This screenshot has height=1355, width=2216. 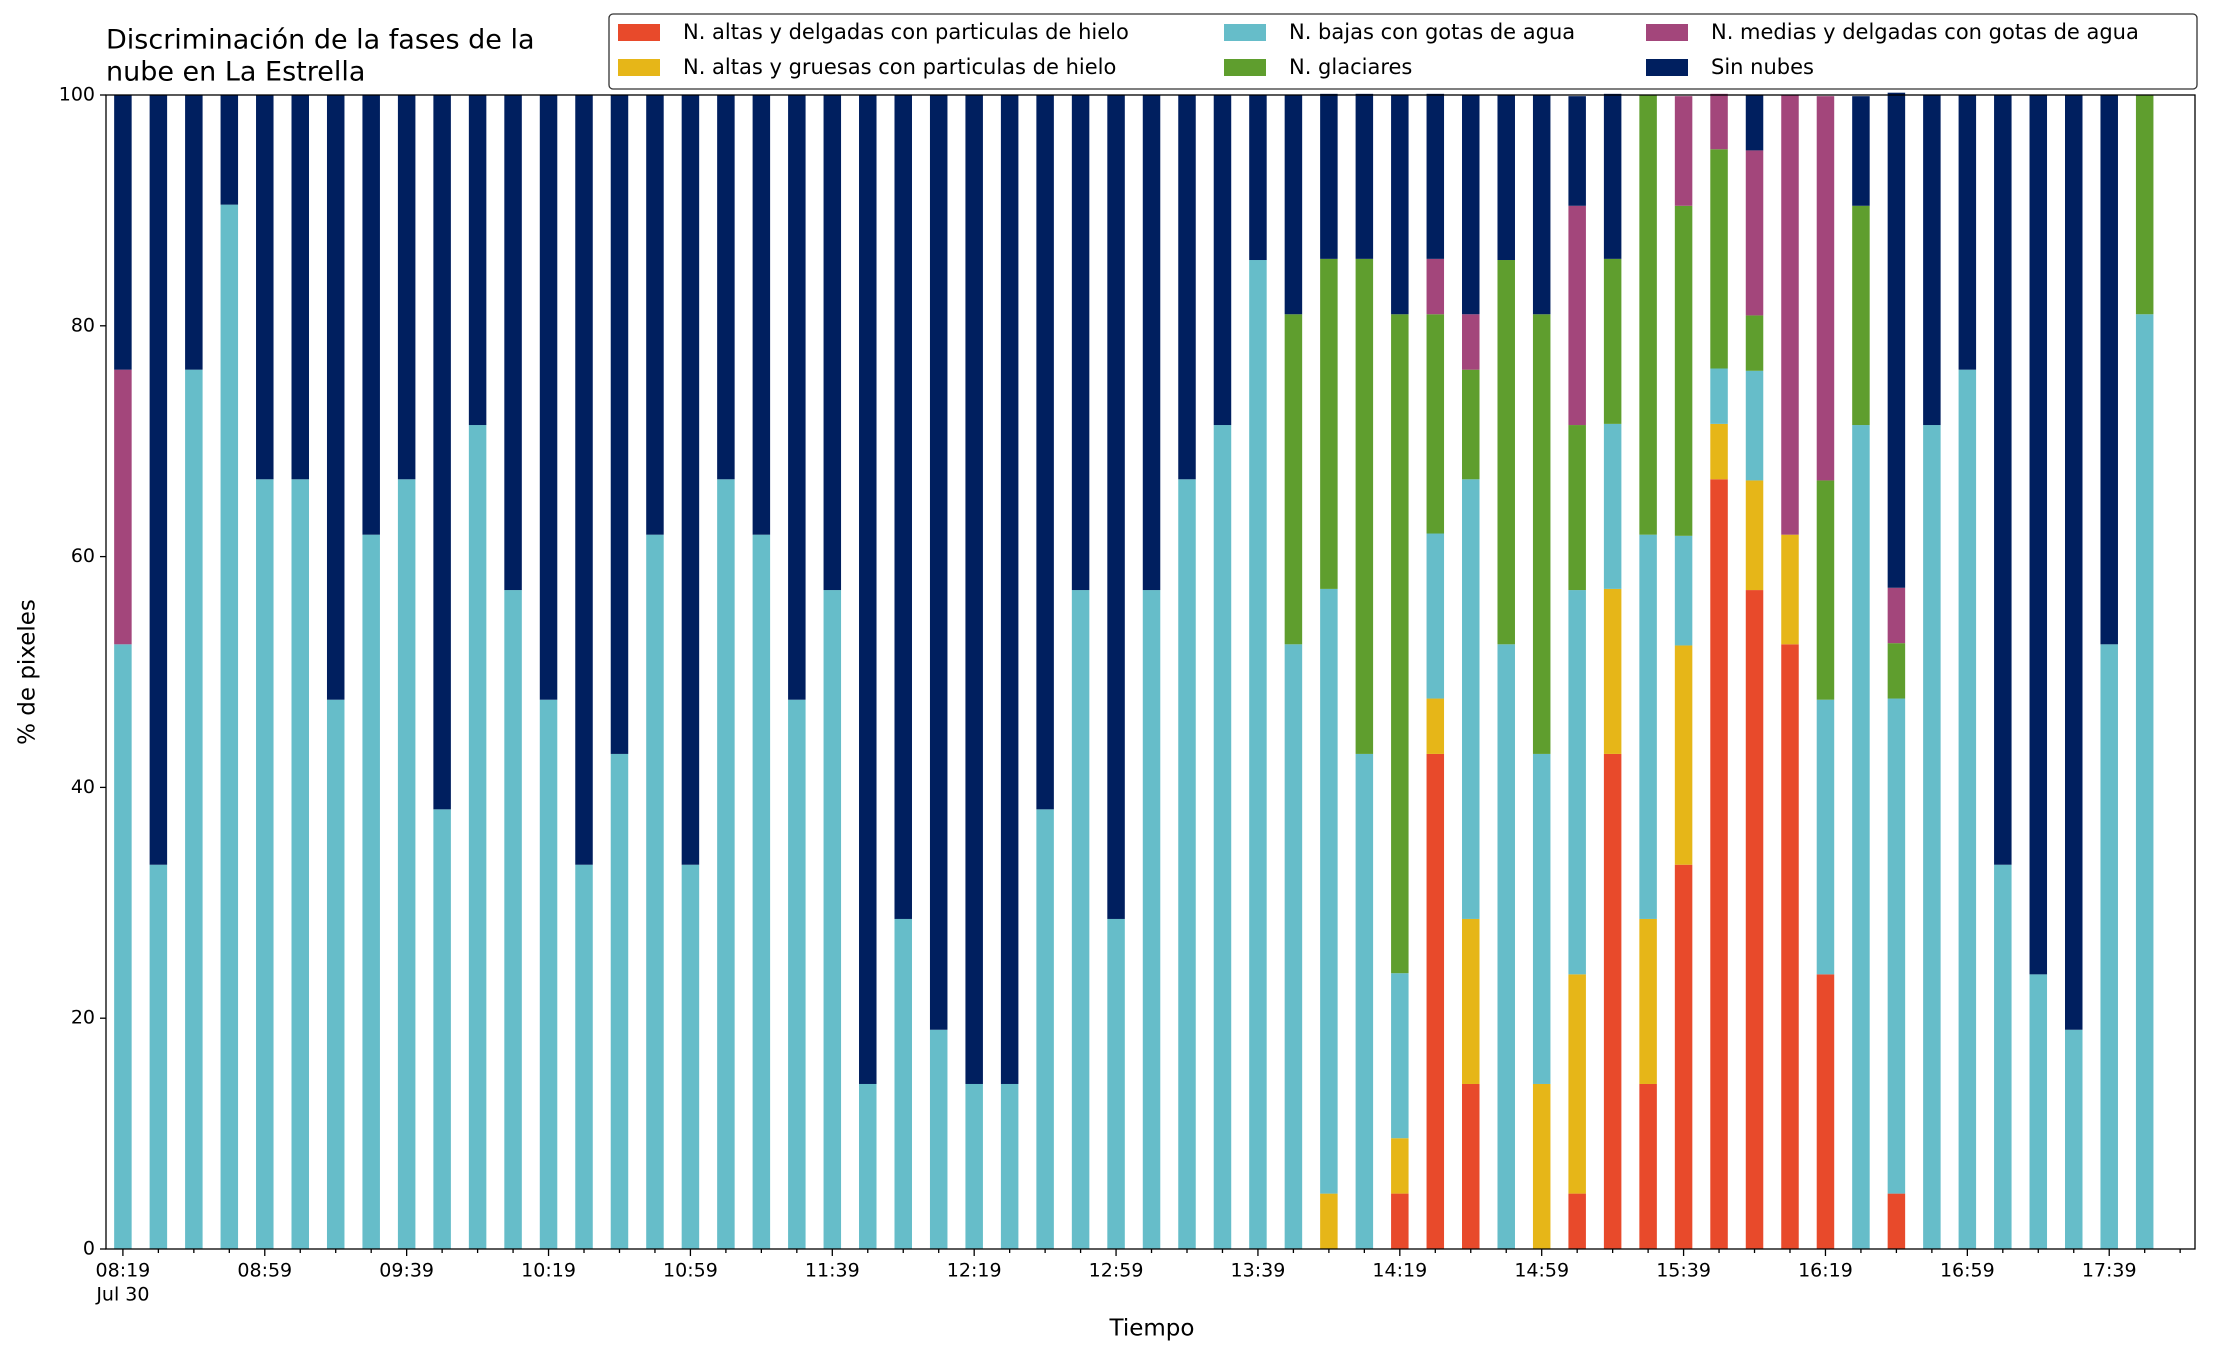 I want to click on x-tick-label: 14:59, so click(x=1541, y=1271).